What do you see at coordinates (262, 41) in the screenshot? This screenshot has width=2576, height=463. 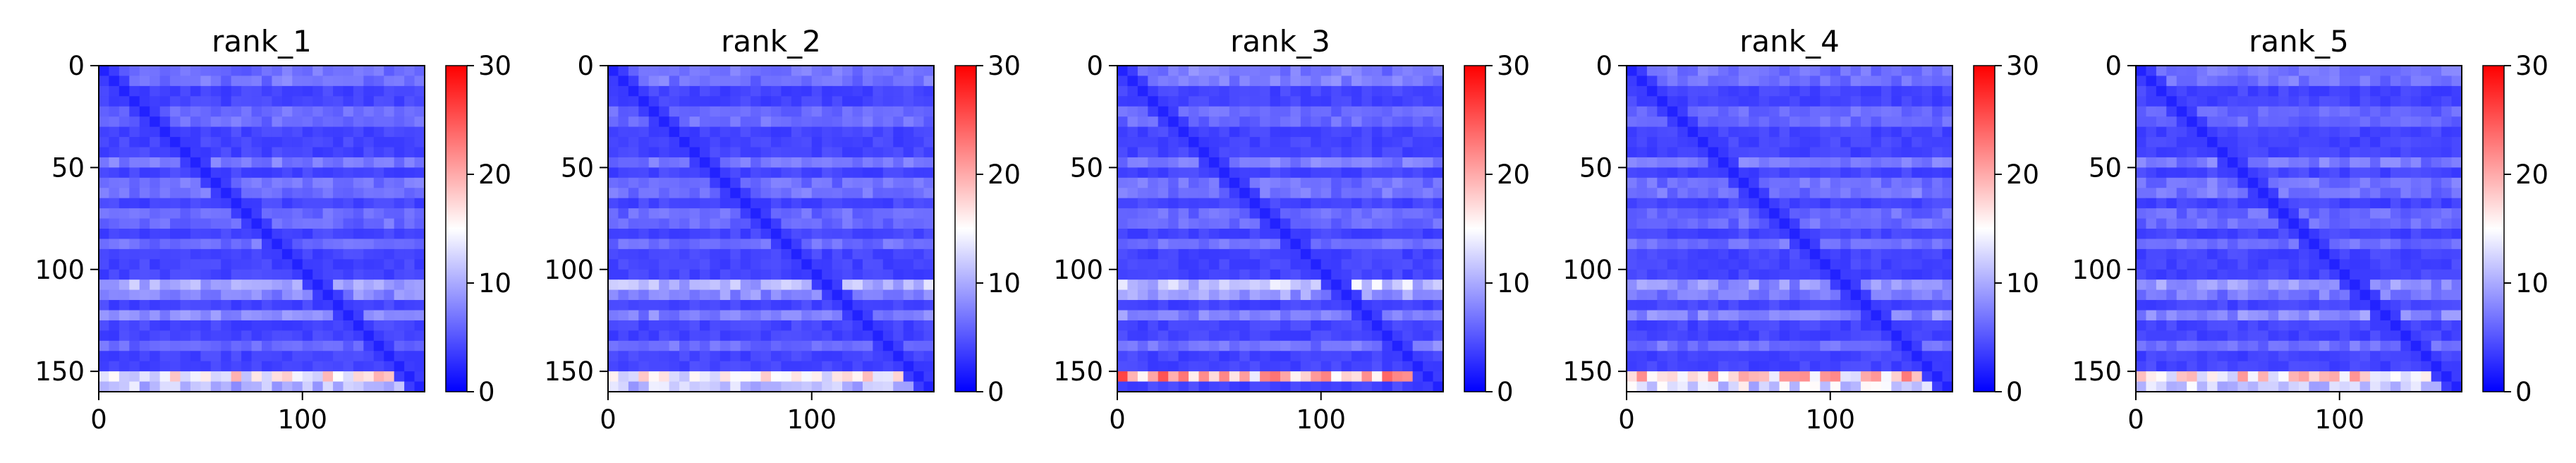 I see `panel-title: rank_1` at bounding box center [262, 41].